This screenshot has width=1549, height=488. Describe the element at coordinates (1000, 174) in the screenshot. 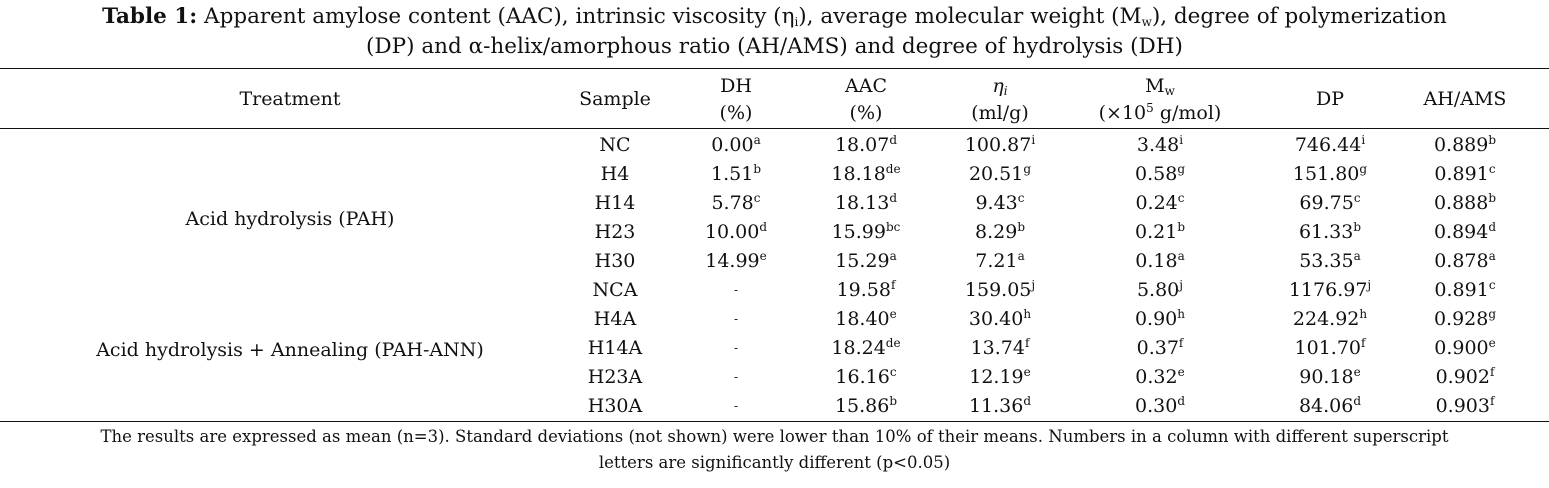

I see `cell-eta: 20.51g` at that location.